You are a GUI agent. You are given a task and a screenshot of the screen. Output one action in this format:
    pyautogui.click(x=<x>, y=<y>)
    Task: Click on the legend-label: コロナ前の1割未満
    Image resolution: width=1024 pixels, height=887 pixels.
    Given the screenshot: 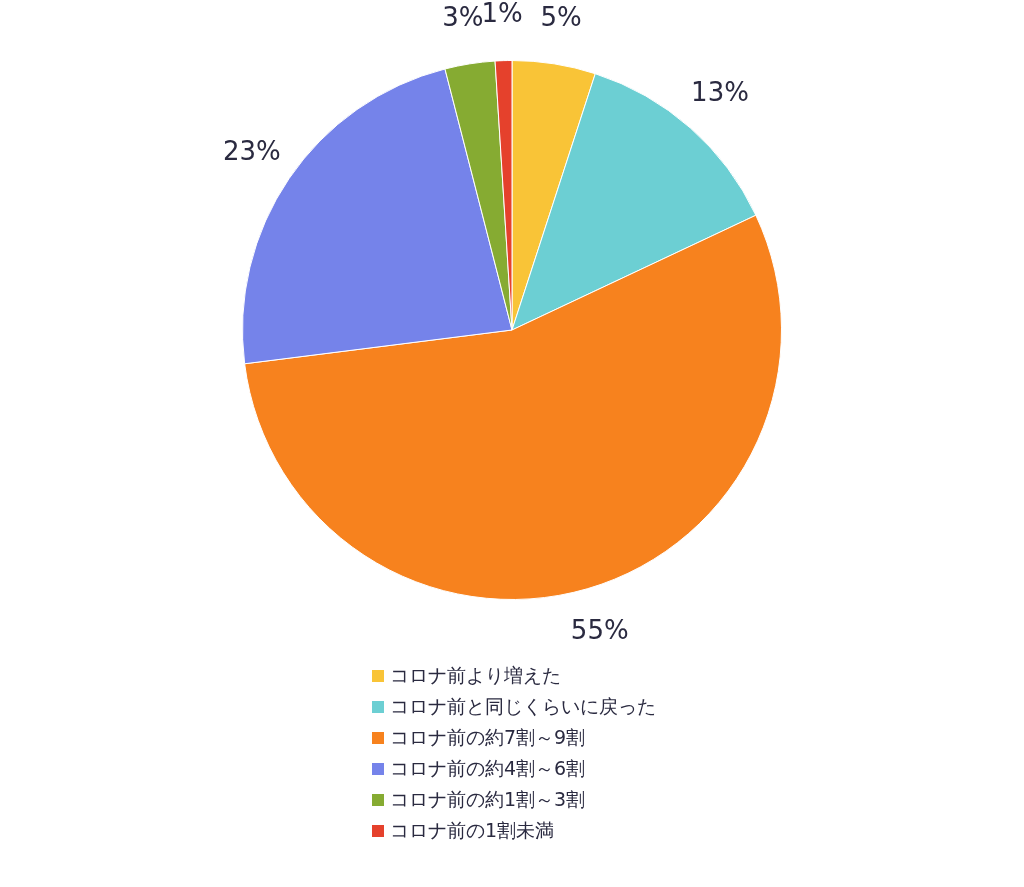 What is the action you would take?
    pyautogui.click(x=472, y=830)
    